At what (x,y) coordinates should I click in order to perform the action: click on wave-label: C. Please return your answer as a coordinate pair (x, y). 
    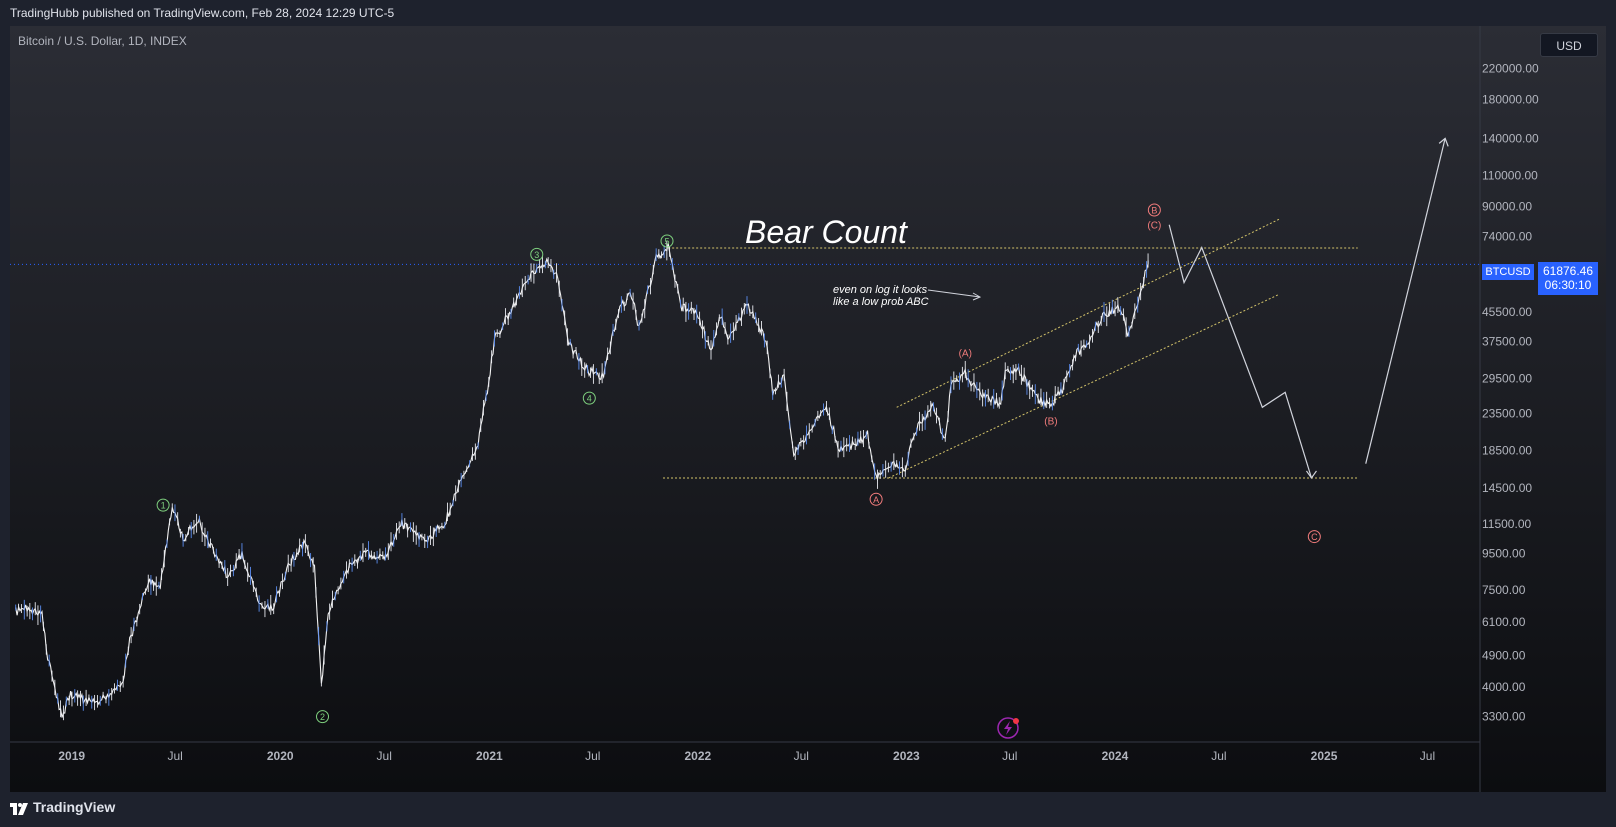
    Looking at the image, I should click on (1314, 537).